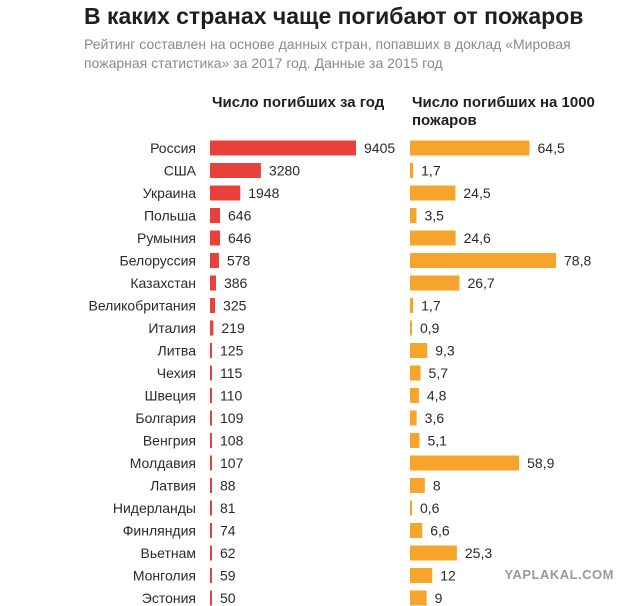  Describe the element at coordinates (439, 598) in the screenshot. I see `per1000-value-label: 9` at that location.